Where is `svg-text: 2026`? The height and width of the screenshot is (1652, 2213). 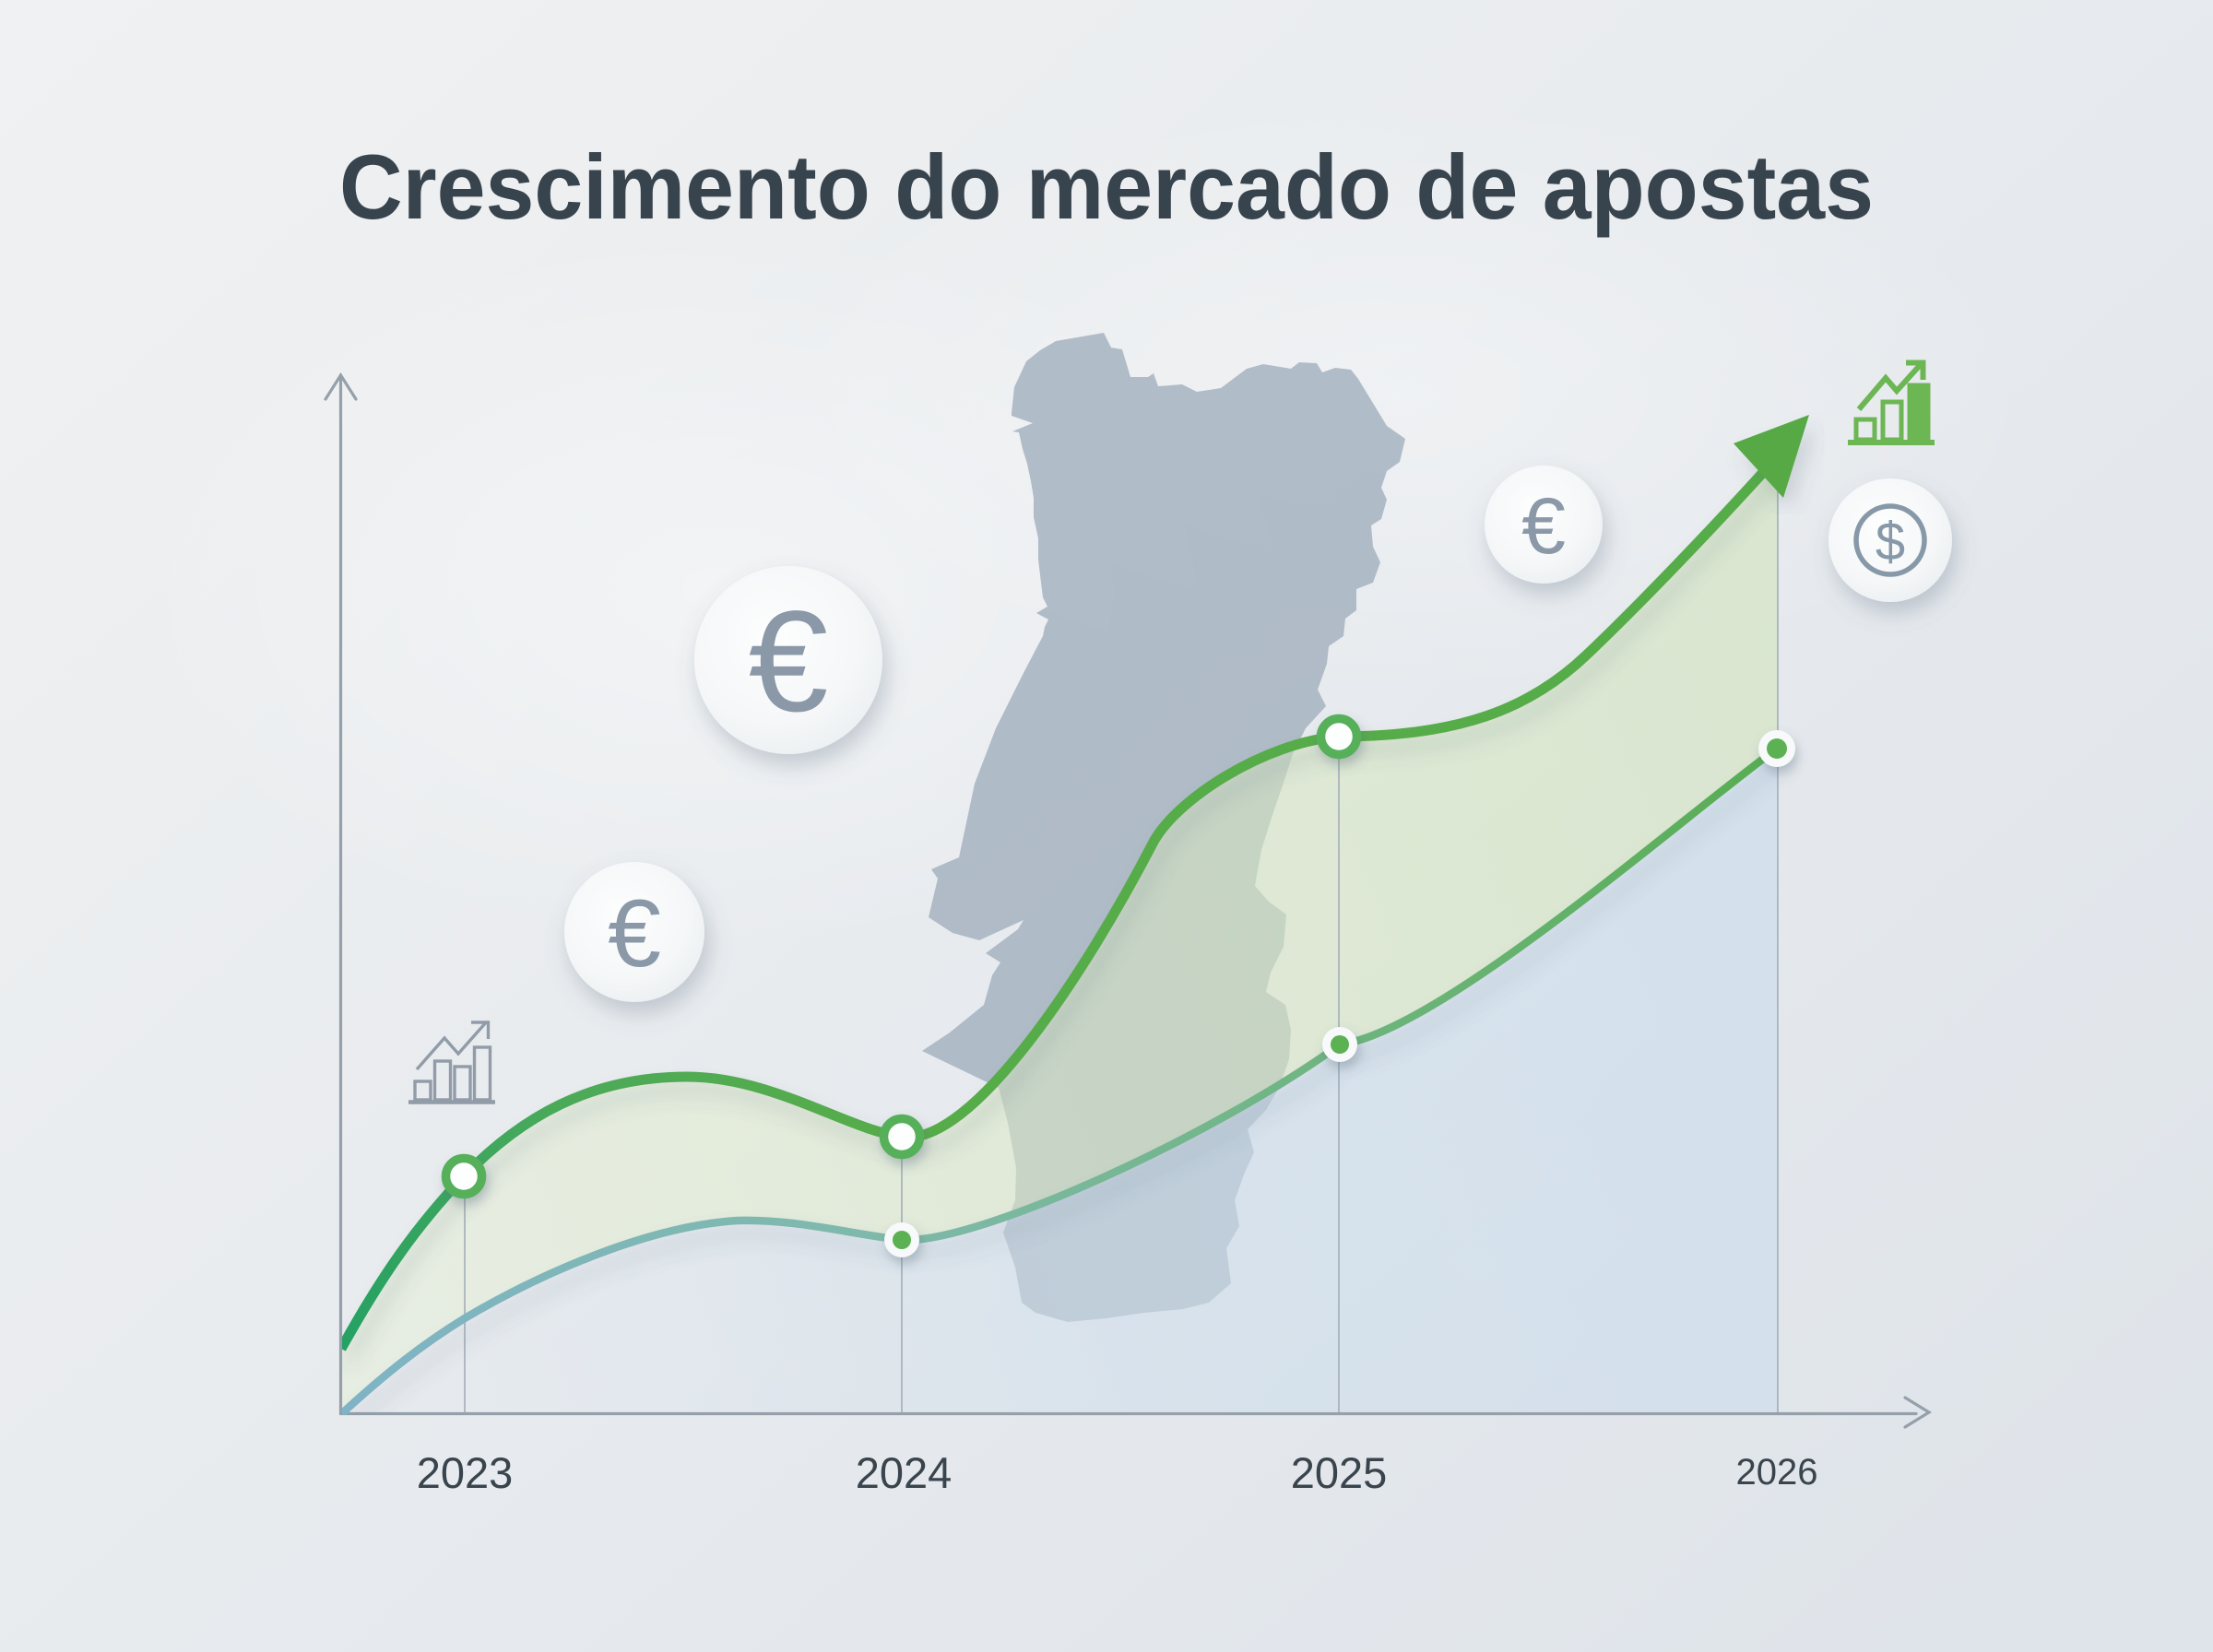 svg-text: 2026 is located at coordinates (1777, 1472).